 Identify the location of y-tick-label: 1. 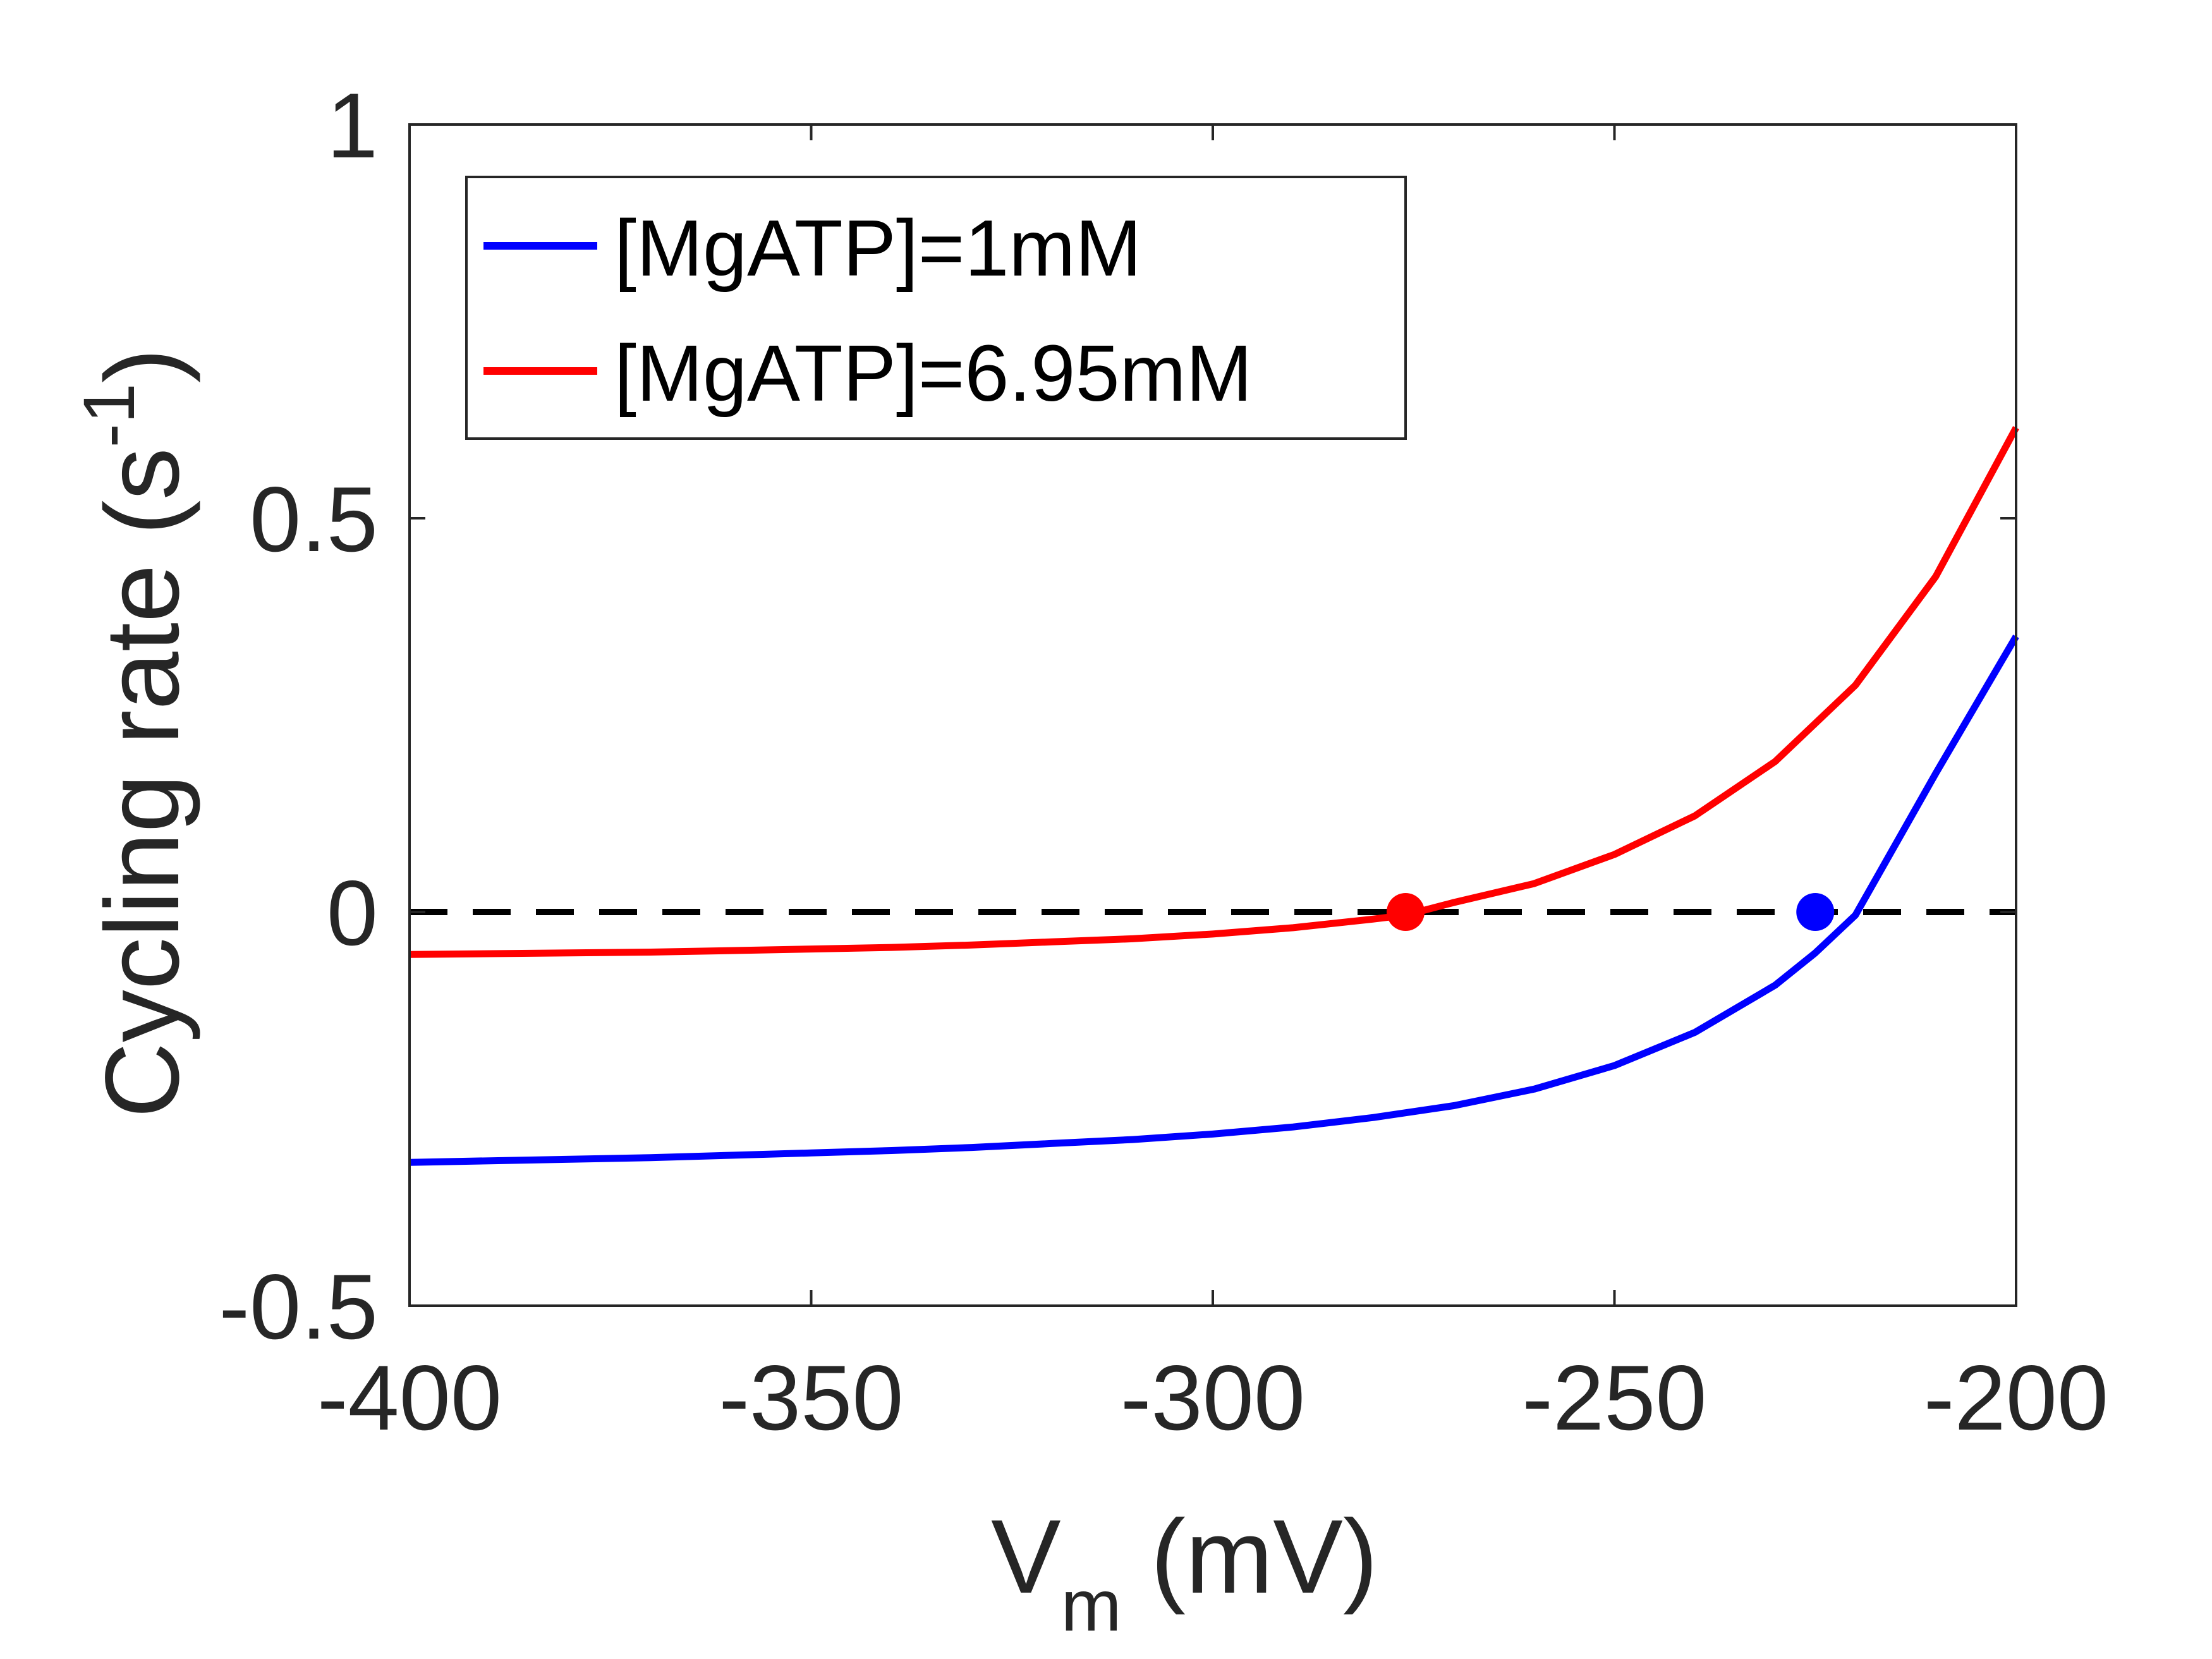
(352, 125).